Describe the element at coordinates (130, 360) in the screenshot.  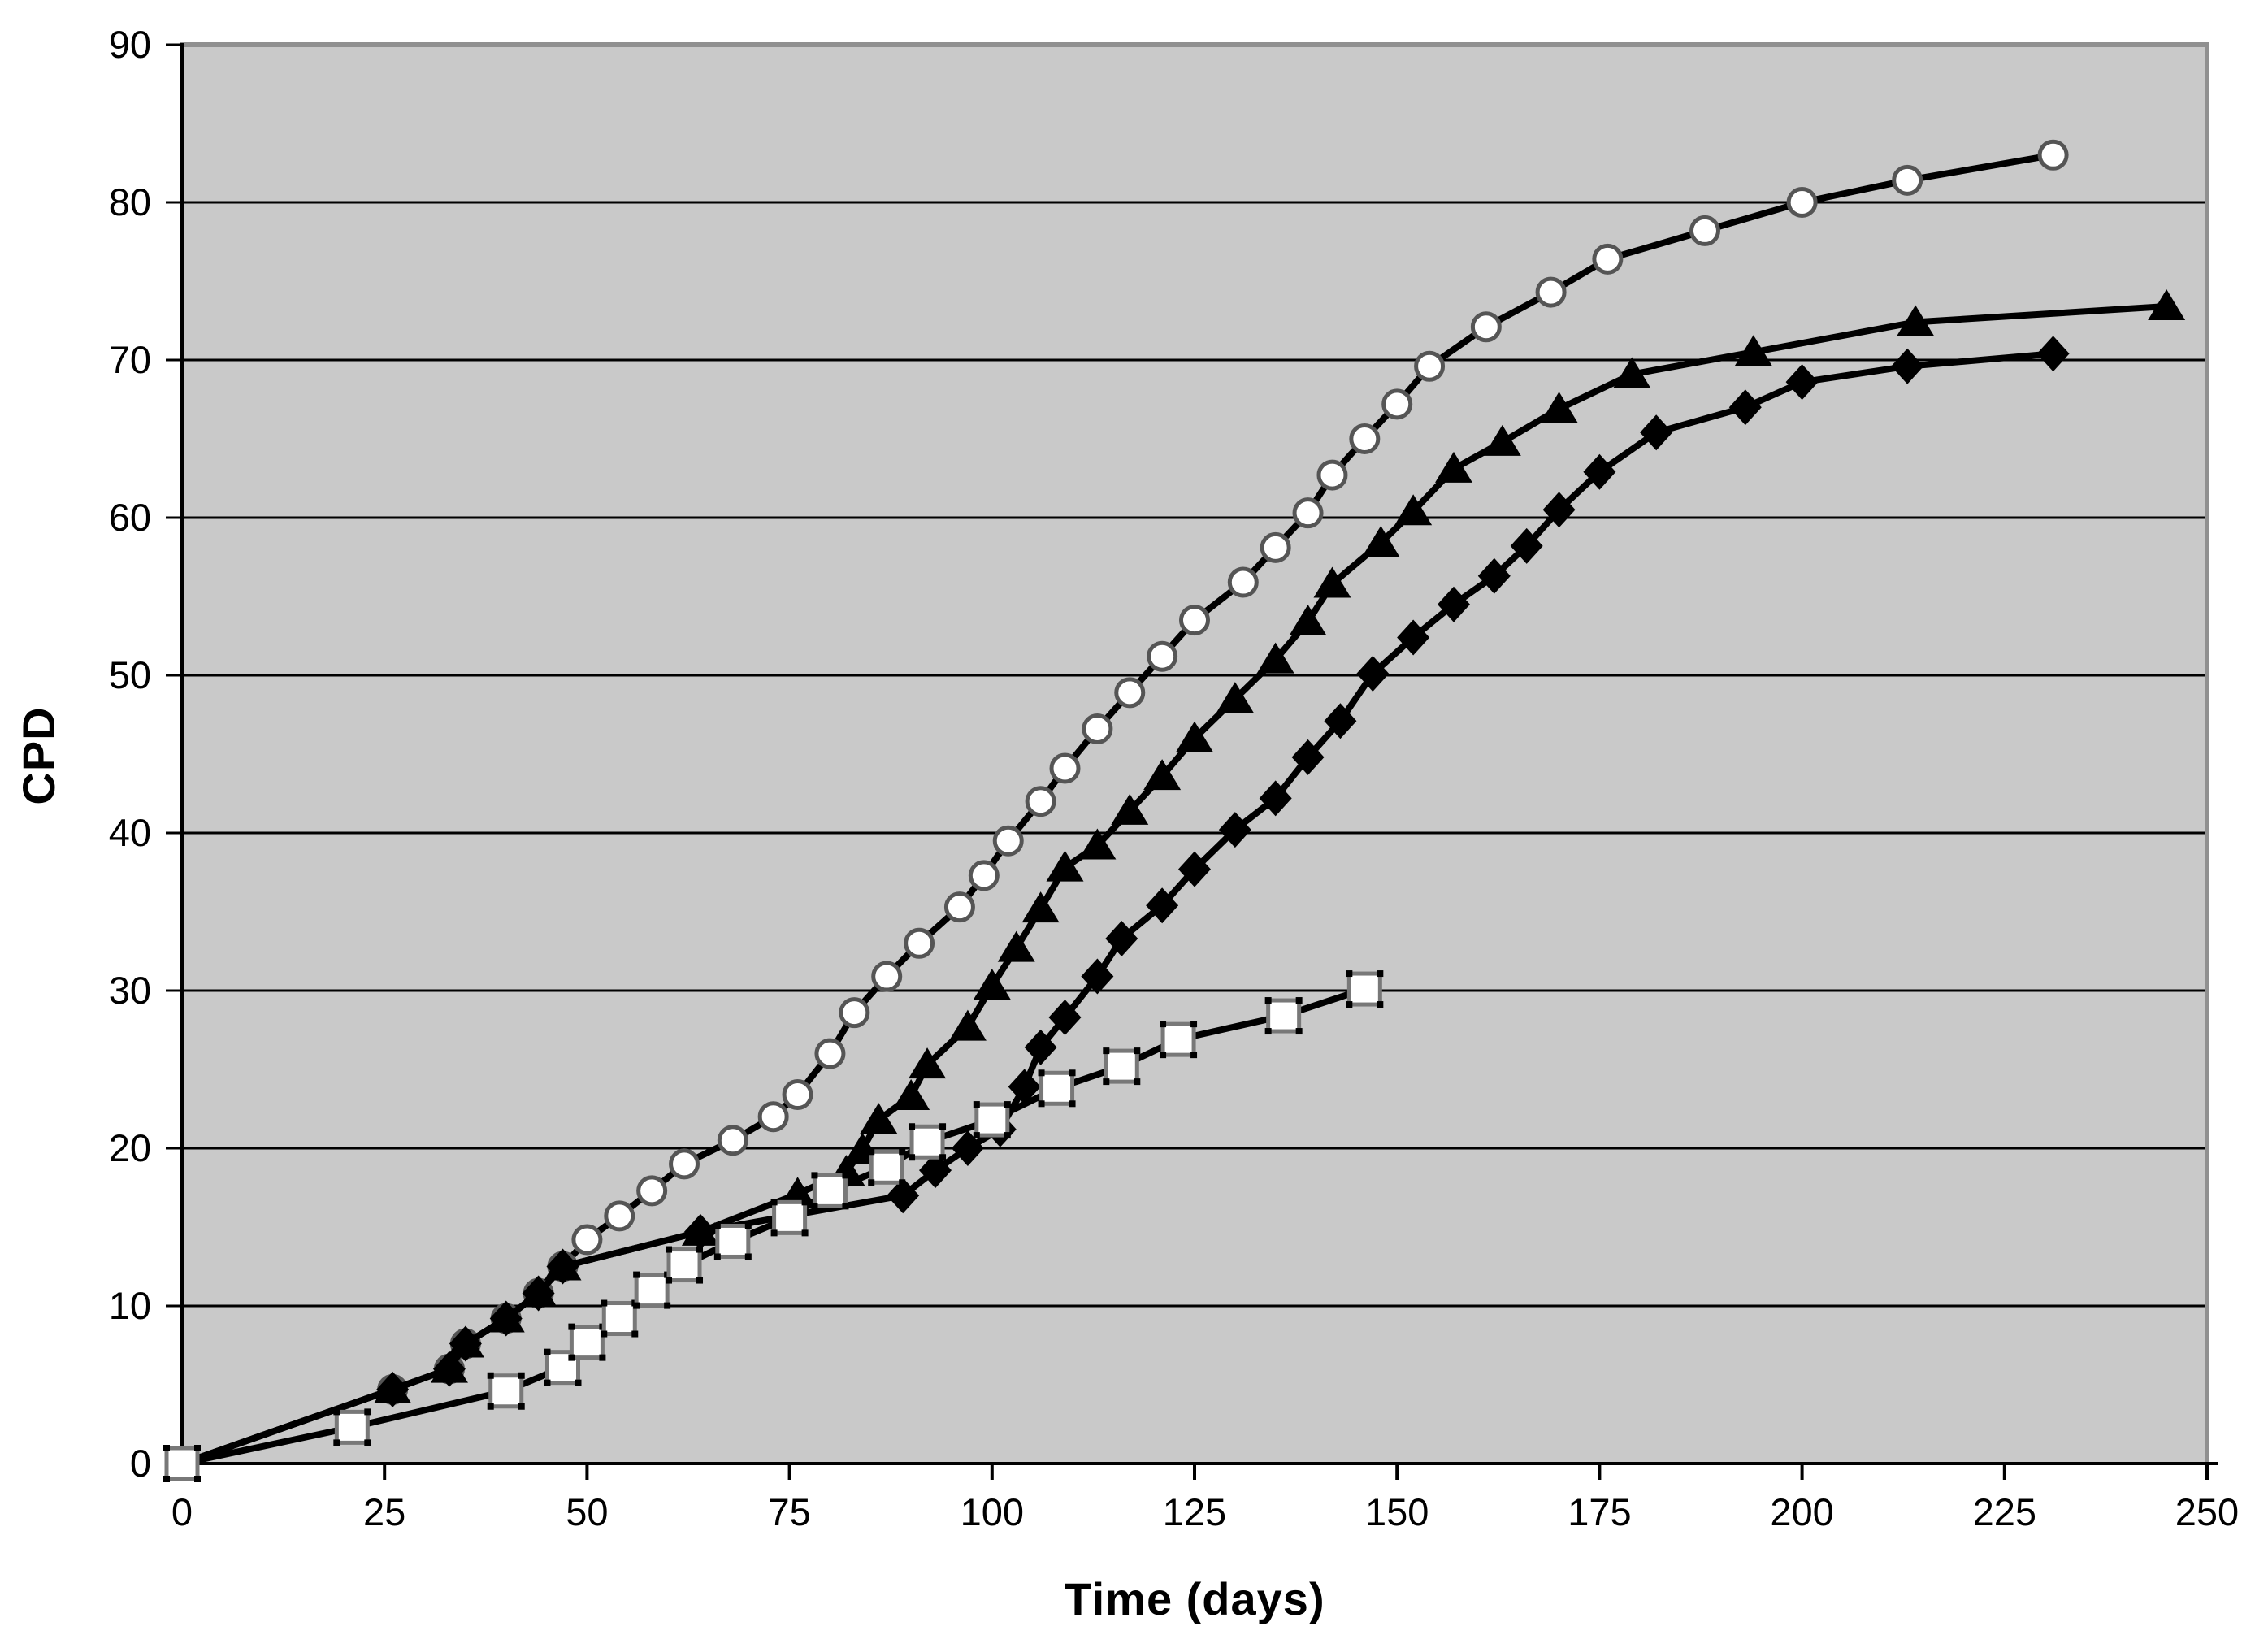
I see `y-tick-label-70: 70` at that location.